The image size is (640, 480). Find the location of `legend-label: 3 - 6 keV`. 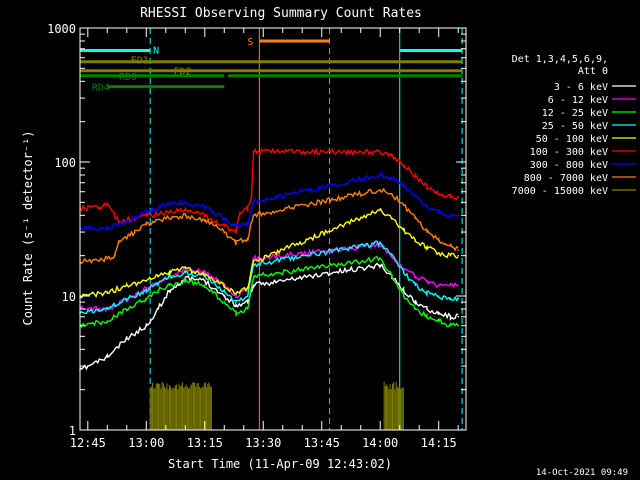

legend-label: 3 - 6 keV is located at coordinates (581, 87).